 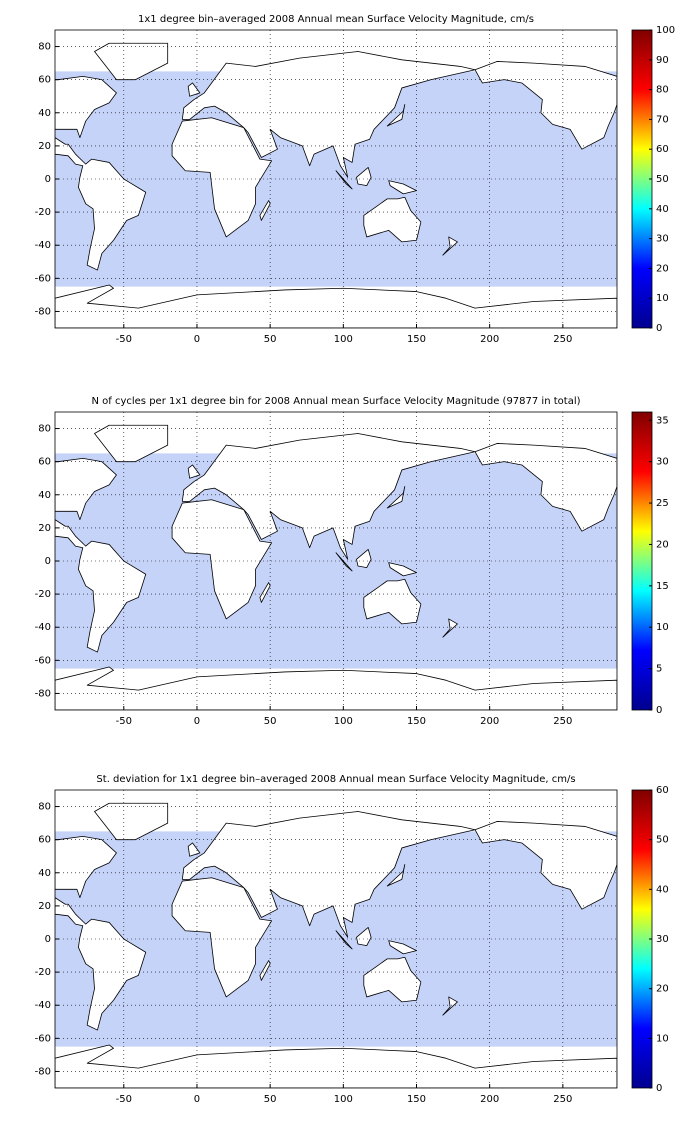 What do you see at coordinates (662, 420) in the screenshot?
I see `colorbar-tick-label: 35` at bounding box center [662, 420].